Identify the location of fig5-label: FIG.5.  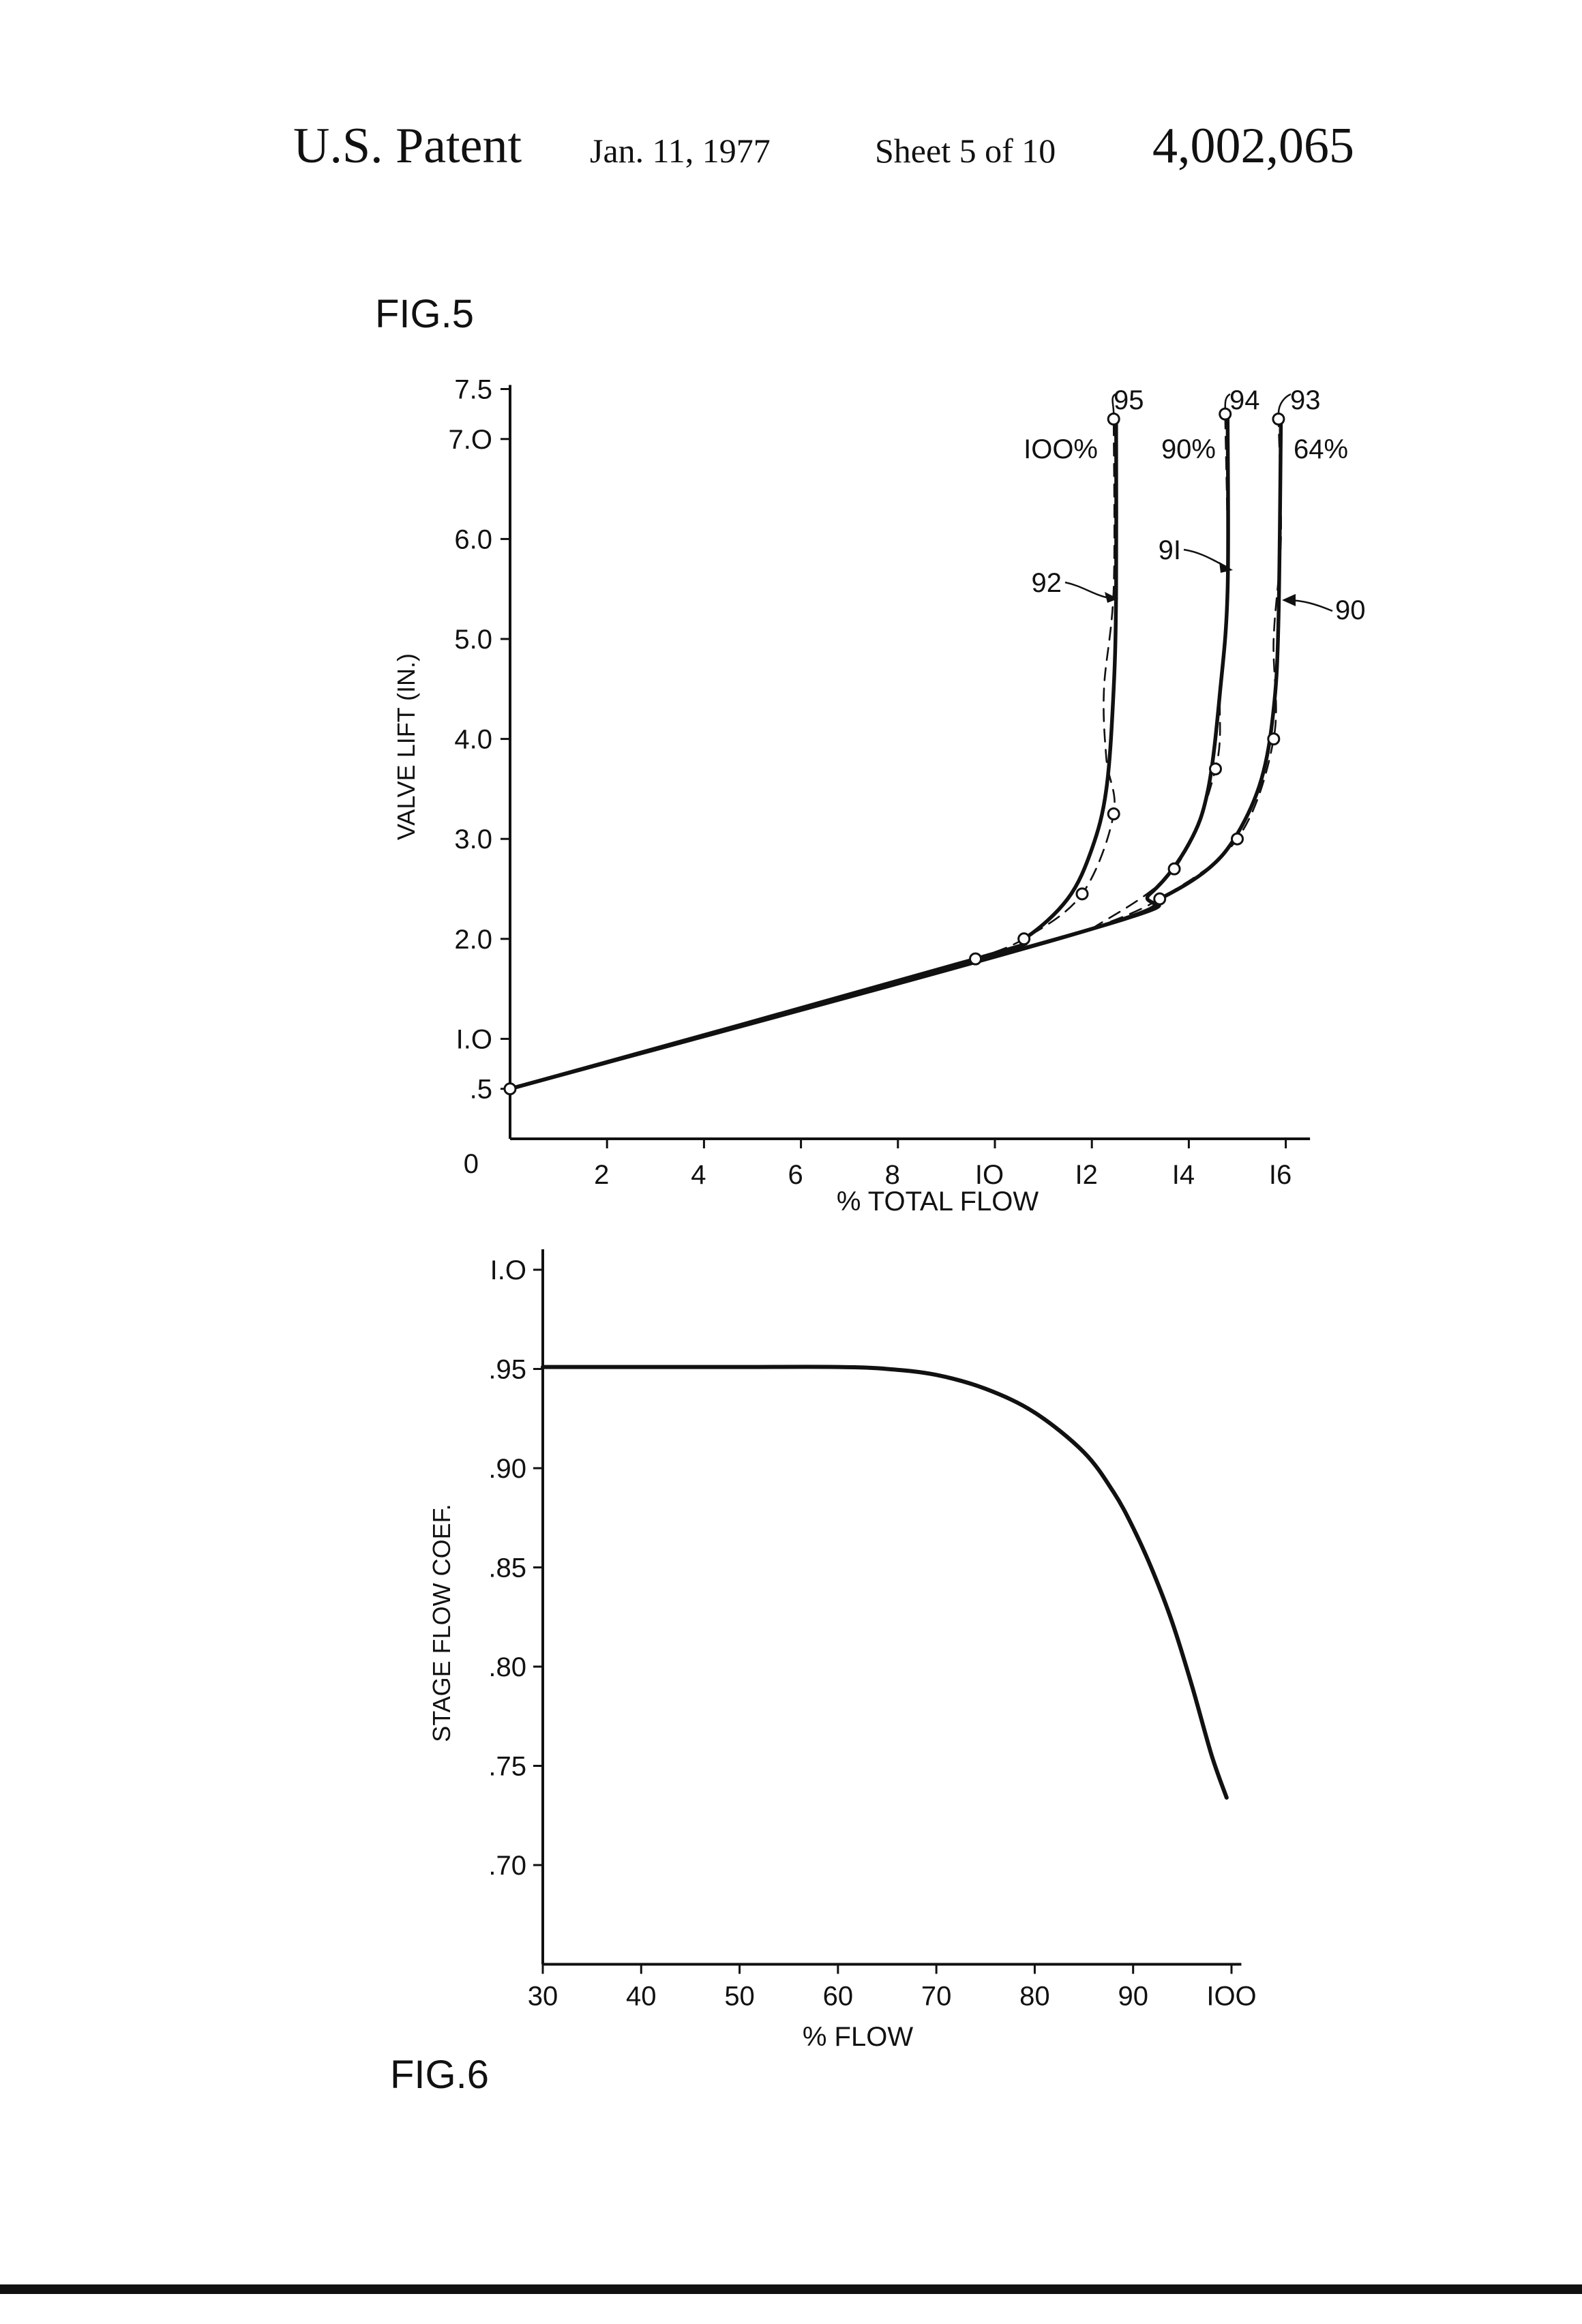
(424, 314).